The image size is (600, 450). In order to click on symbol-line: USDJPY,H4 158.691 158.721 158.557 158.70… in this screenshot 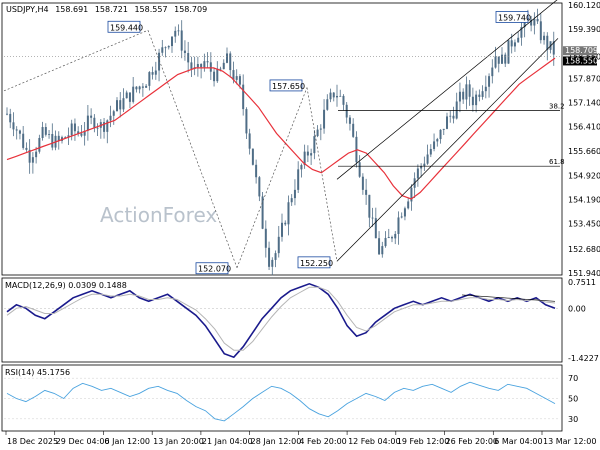, I will do `click(106, 9)`.